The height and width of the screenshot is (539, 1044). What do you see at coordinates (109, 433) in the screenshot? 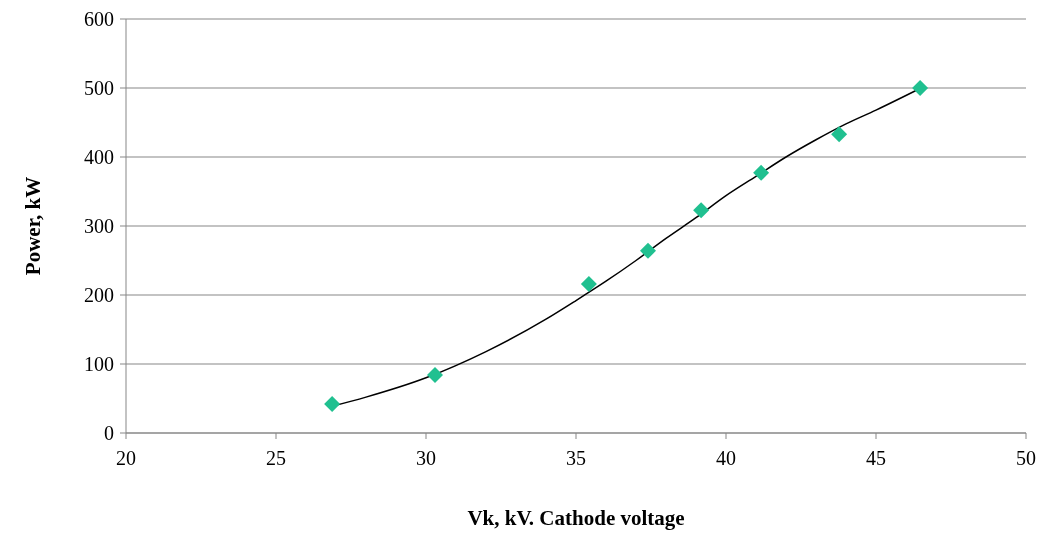
I see `y-tick-label: 0` at bounding box center [109, 433].